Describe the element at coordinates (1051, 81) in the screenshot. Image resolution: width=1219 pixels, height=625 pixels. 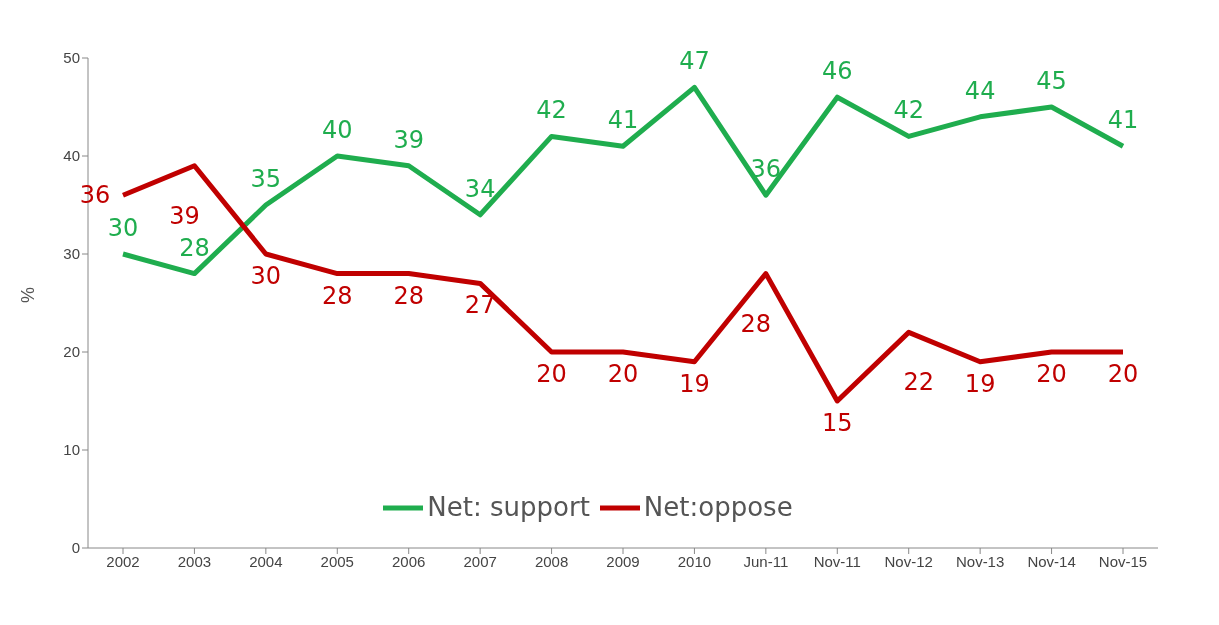
I see `data-label: 45` at that location.